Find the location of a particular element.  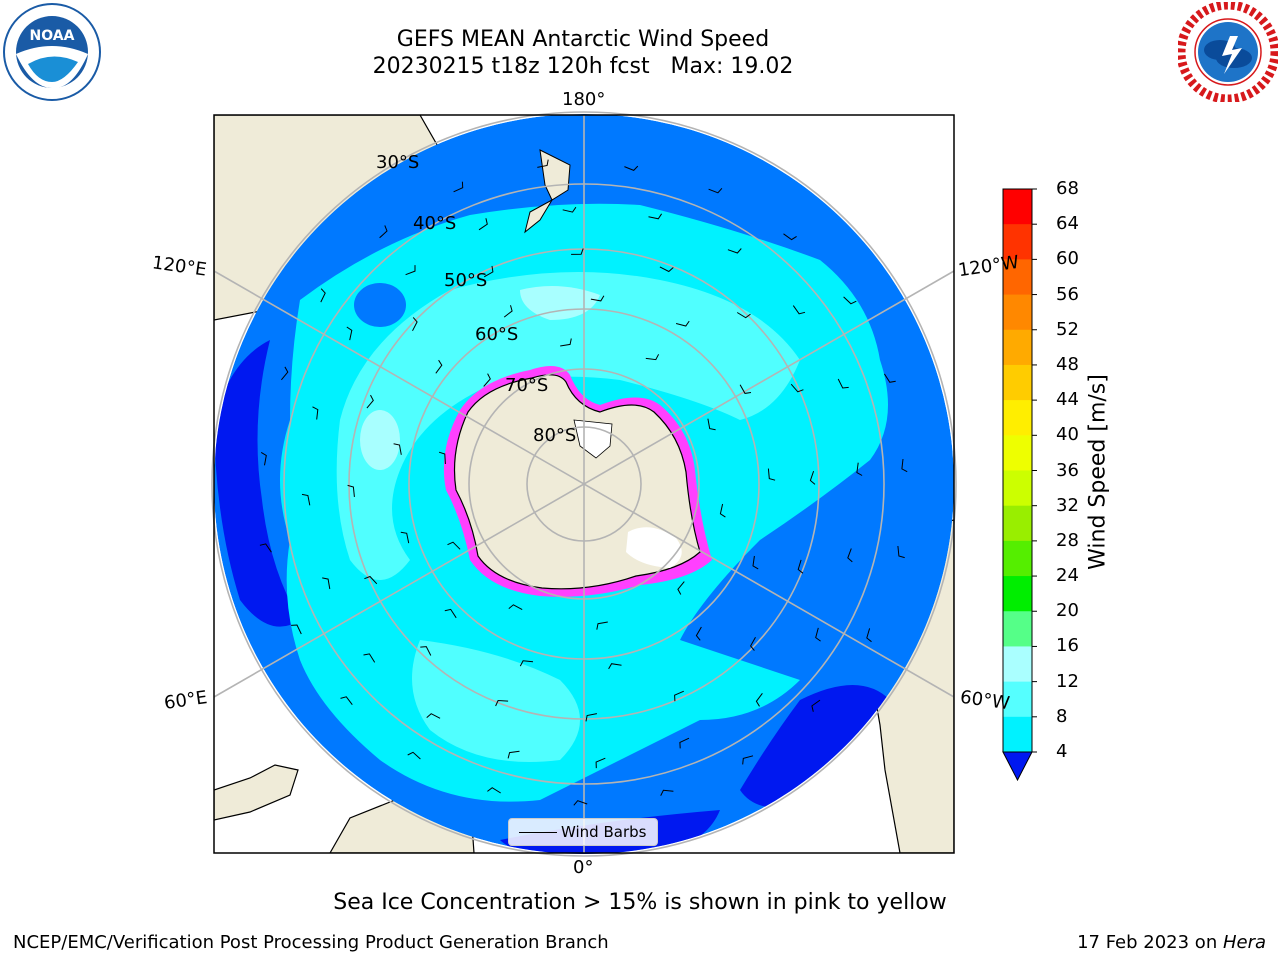

chart-title-line1: GEFS MEAN Antarctic Wind Speed is located at coordinates (583, 39).